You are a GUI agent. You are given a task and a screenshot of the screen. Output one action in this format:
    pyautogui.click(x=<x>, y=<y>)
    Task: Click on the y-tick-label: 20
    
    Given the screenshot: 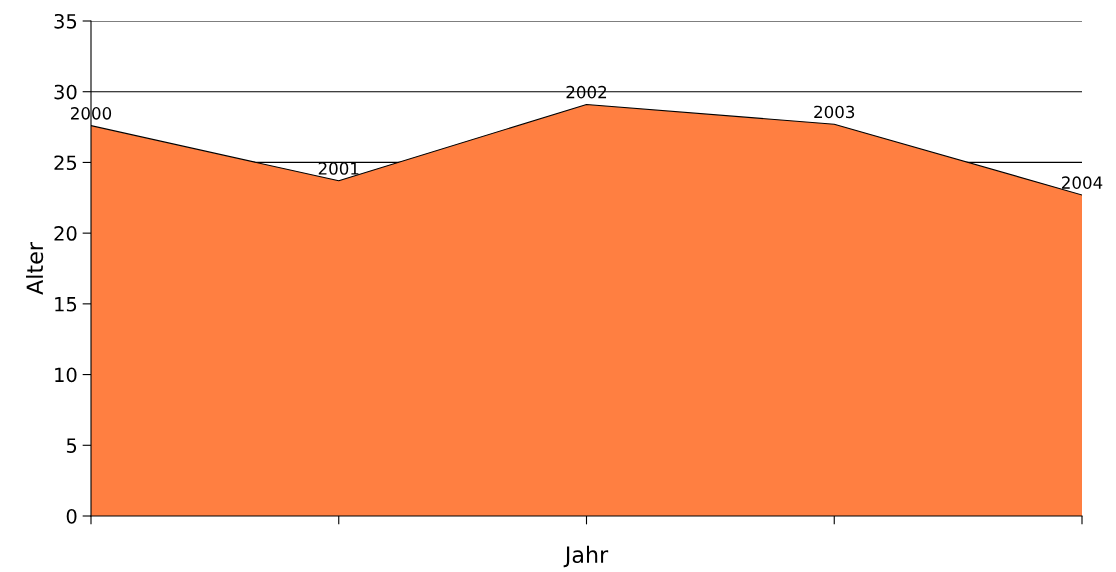 What is the action you would take?
    pyautogui.click(x=65, y=233)
    